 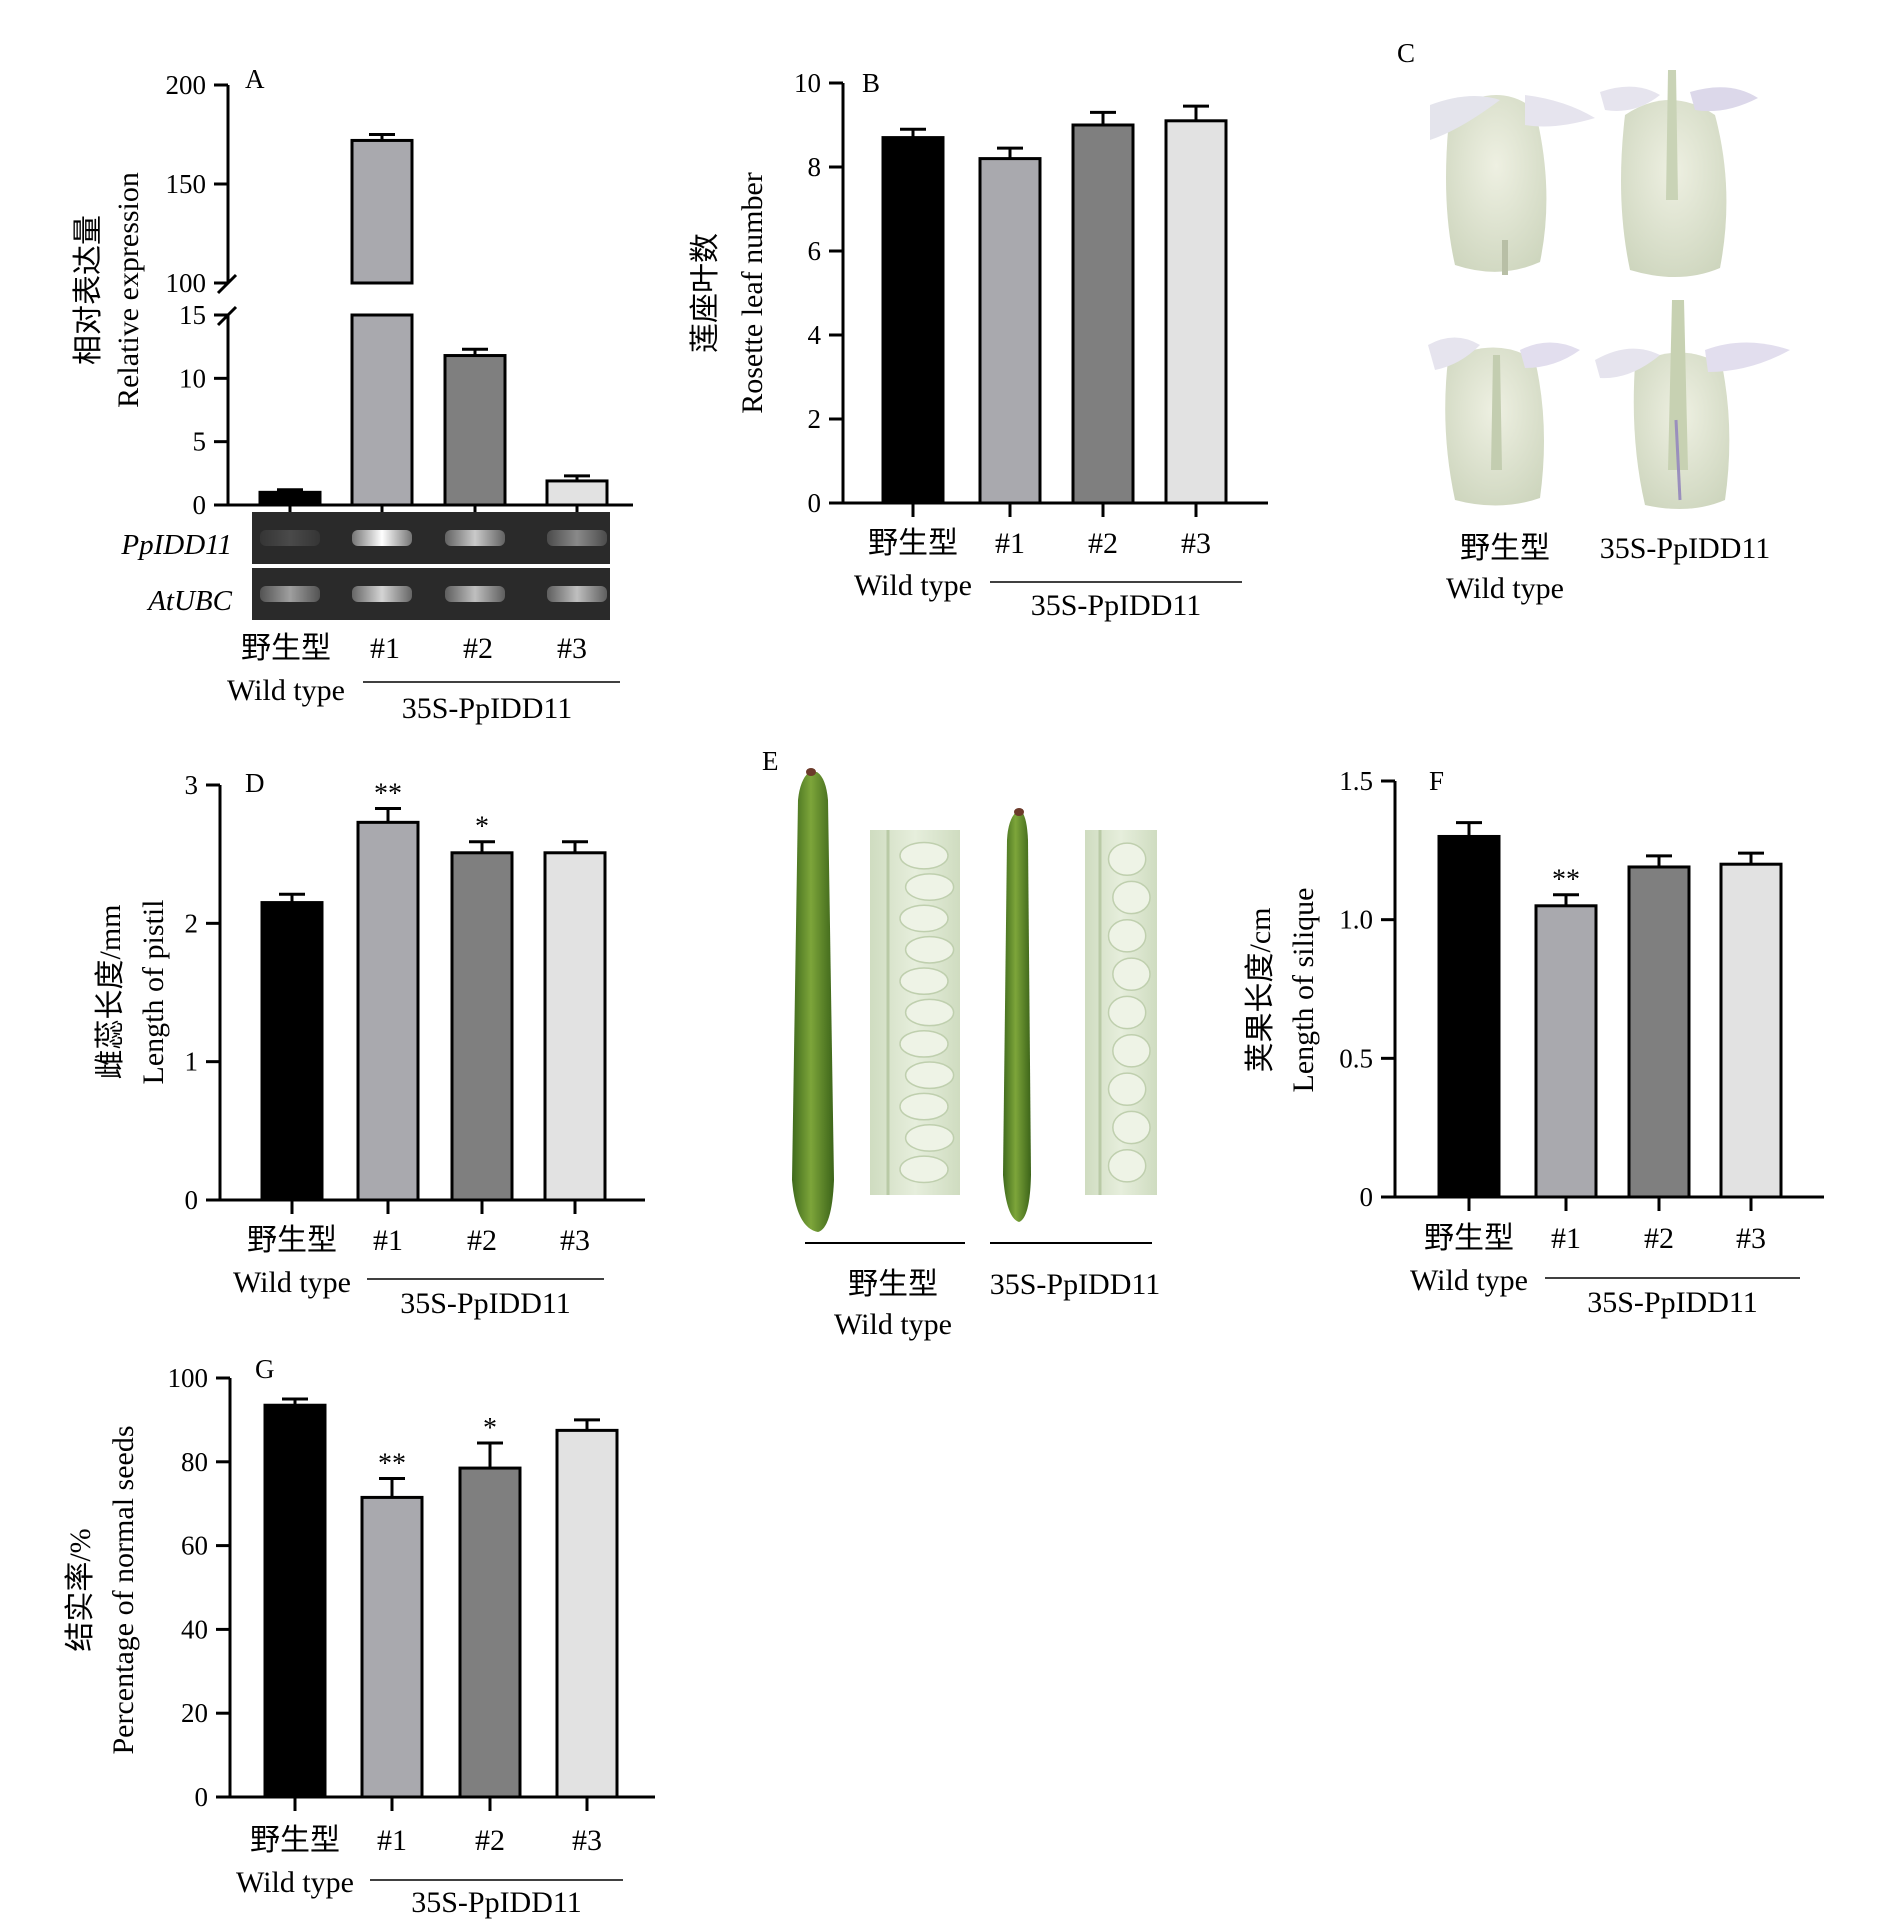 What do you see at coordinates (815, 251) in the screenshot?
I see `y-tick-label: 6` at bounding box center [815, 251].